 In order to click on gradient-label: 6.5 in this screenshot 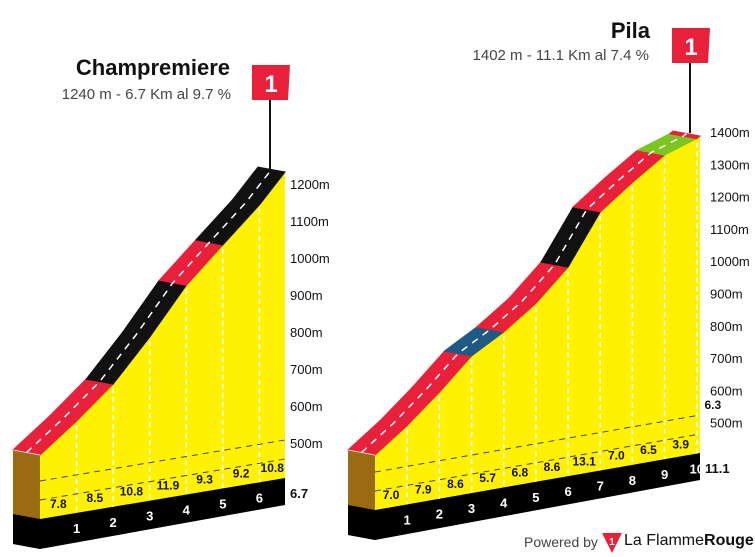, I will do `click(648, 450)`.